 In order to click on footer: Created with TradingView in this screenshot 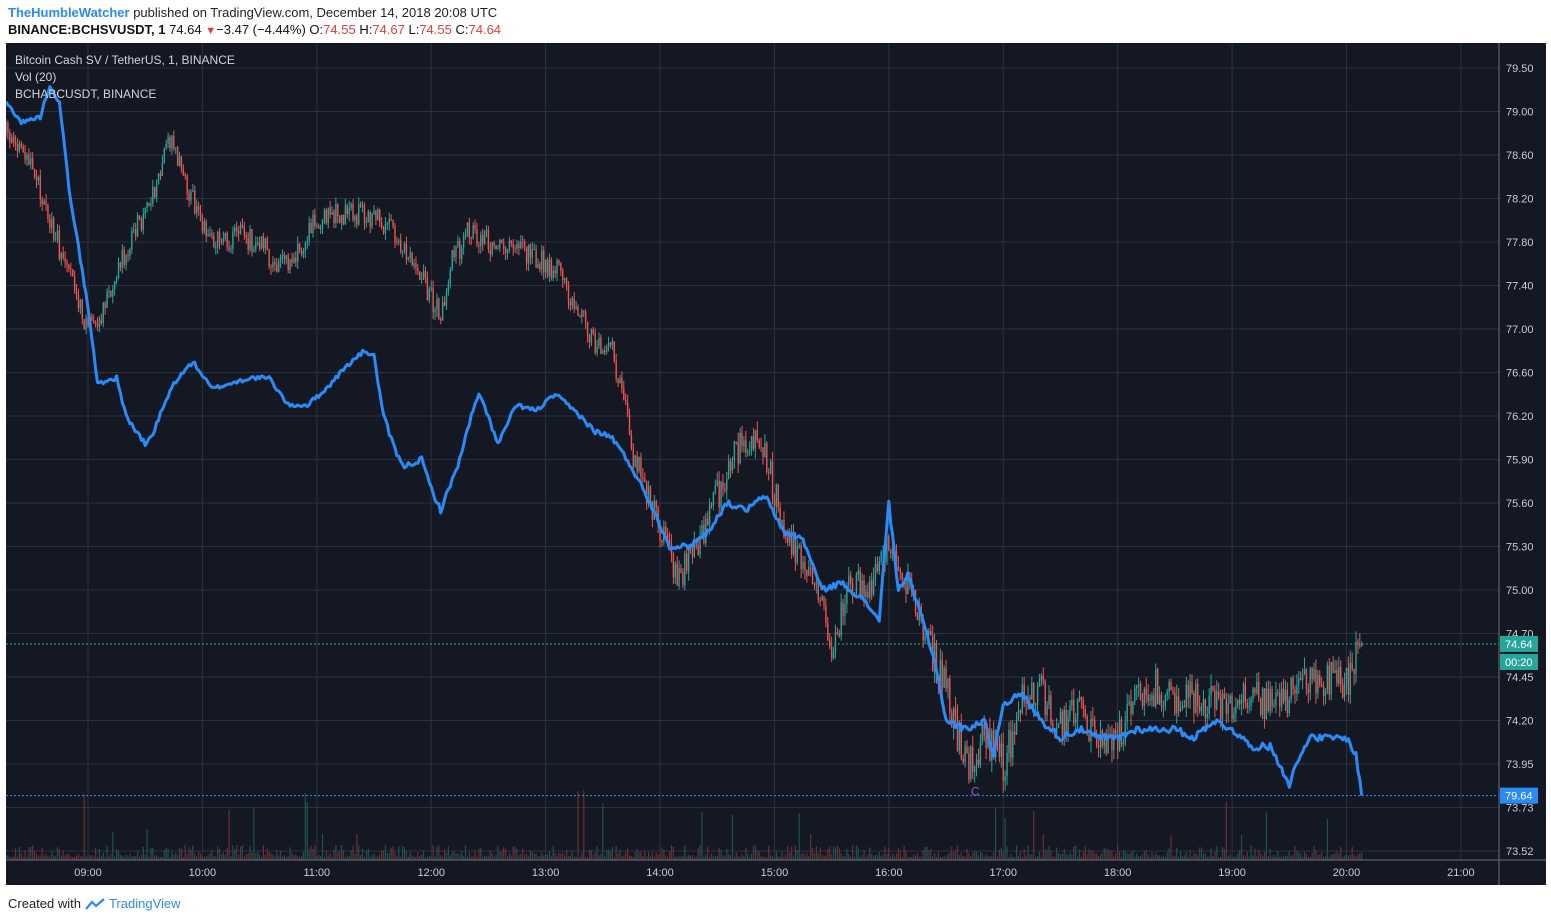, I will do `click(94, 903)`.